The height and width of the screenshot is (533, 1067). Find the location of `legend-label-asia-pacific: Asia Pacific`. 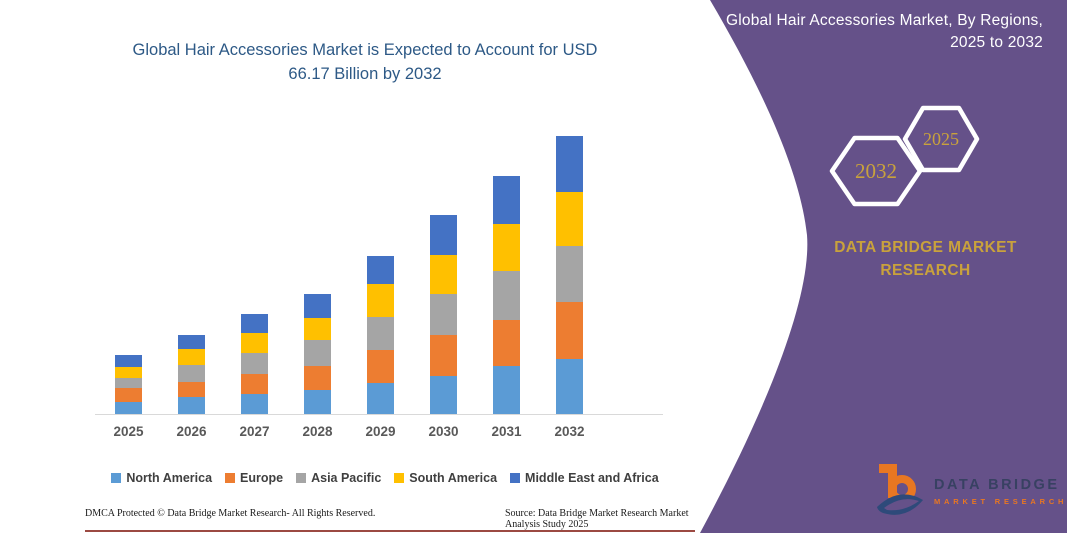

legend-label-asia-pacific: Asia Pacific is located at coordinates (346, 478).